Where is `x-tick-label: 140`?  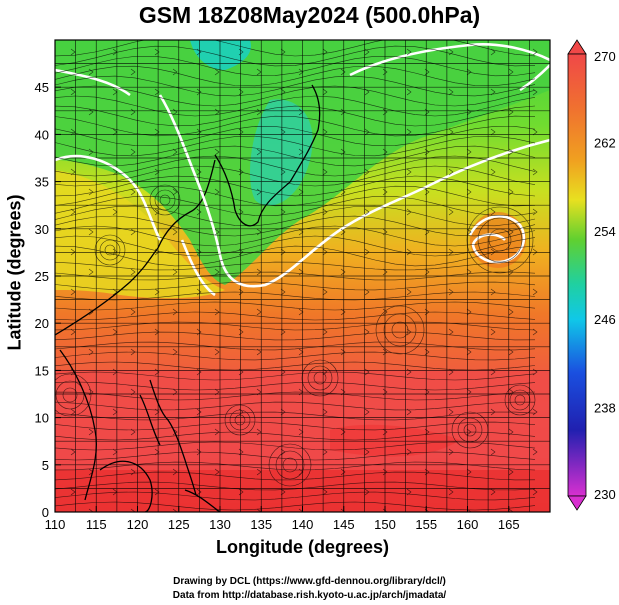
x-tick-label: 140 is located at coordinates (303, 524).